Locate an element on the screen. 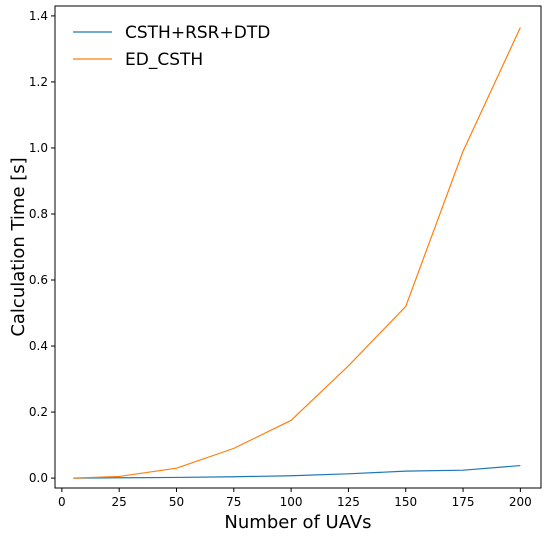 This screenshot has width=550, height=536. y-tick-label: 1.2 is located at coordinates (38, 82).